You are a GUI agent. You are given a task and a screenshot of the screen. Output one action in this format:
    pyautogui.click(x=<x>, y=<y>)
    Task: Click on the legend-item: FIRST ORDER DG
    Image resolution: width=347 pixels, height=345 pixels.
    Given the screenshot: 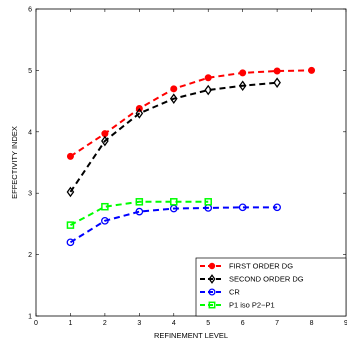 What is the action you would take?
    pyautogui.click(x=246, y=266)
    